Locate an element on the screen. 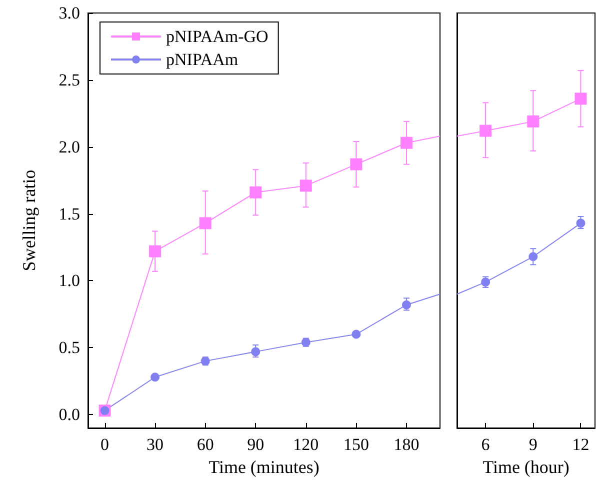 This screenshot has height=488, width=597. y-tick-label: 1.0 is located at coordinates (69, 280).